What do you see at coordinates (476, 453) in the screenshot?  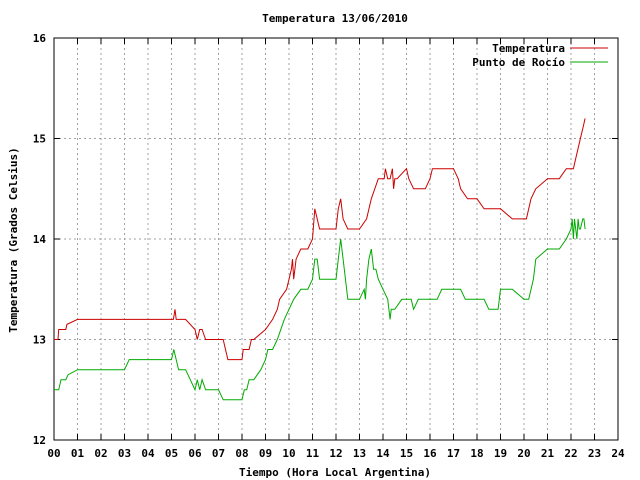 I see `x-tick-label: 18` at bounding box center [476, 453].